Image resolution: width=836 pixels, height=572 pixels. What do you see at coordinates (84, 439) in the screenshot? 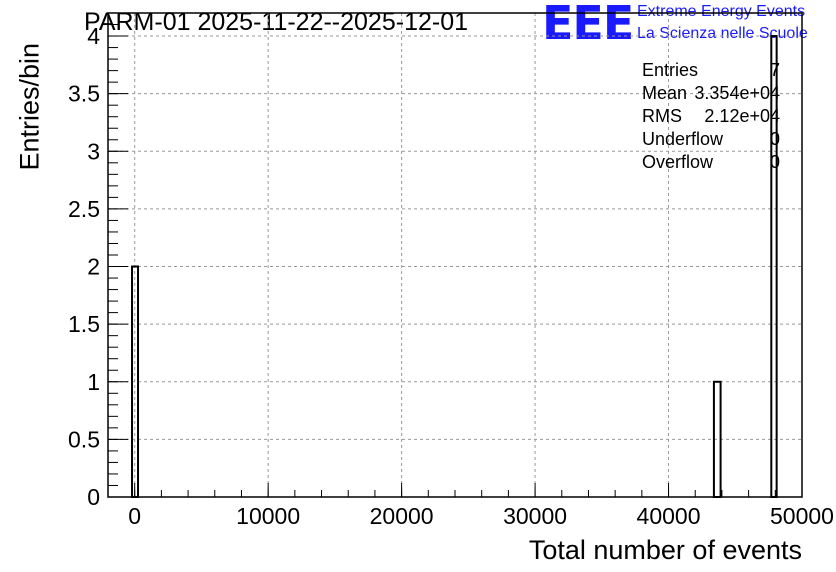
I see `y-tick-label: 0.5` at bounding box center [84, 439].